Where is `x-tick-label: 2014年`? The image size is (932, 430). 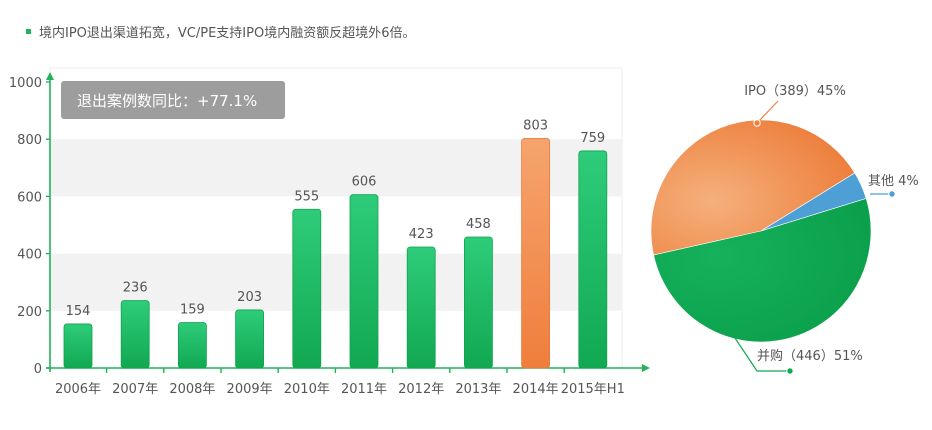
x-tick-label: 2014年 is located at coordinates (536, 389).